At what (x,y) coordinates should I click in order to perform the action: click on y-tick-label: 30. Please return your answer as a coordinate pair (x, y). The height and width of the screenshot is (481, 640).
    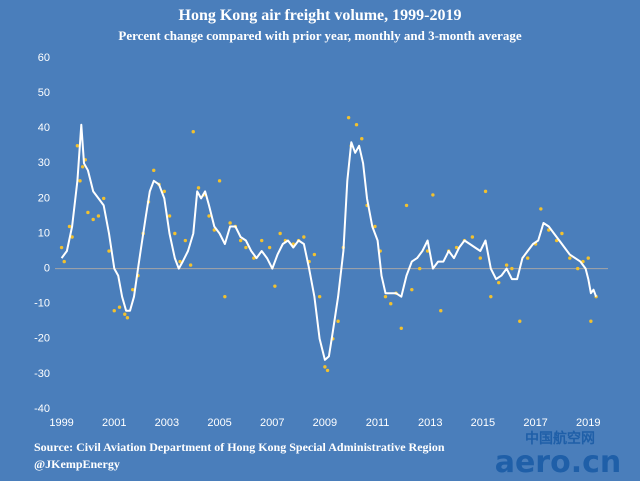
    Looking at the image, I should click on (44, 163).